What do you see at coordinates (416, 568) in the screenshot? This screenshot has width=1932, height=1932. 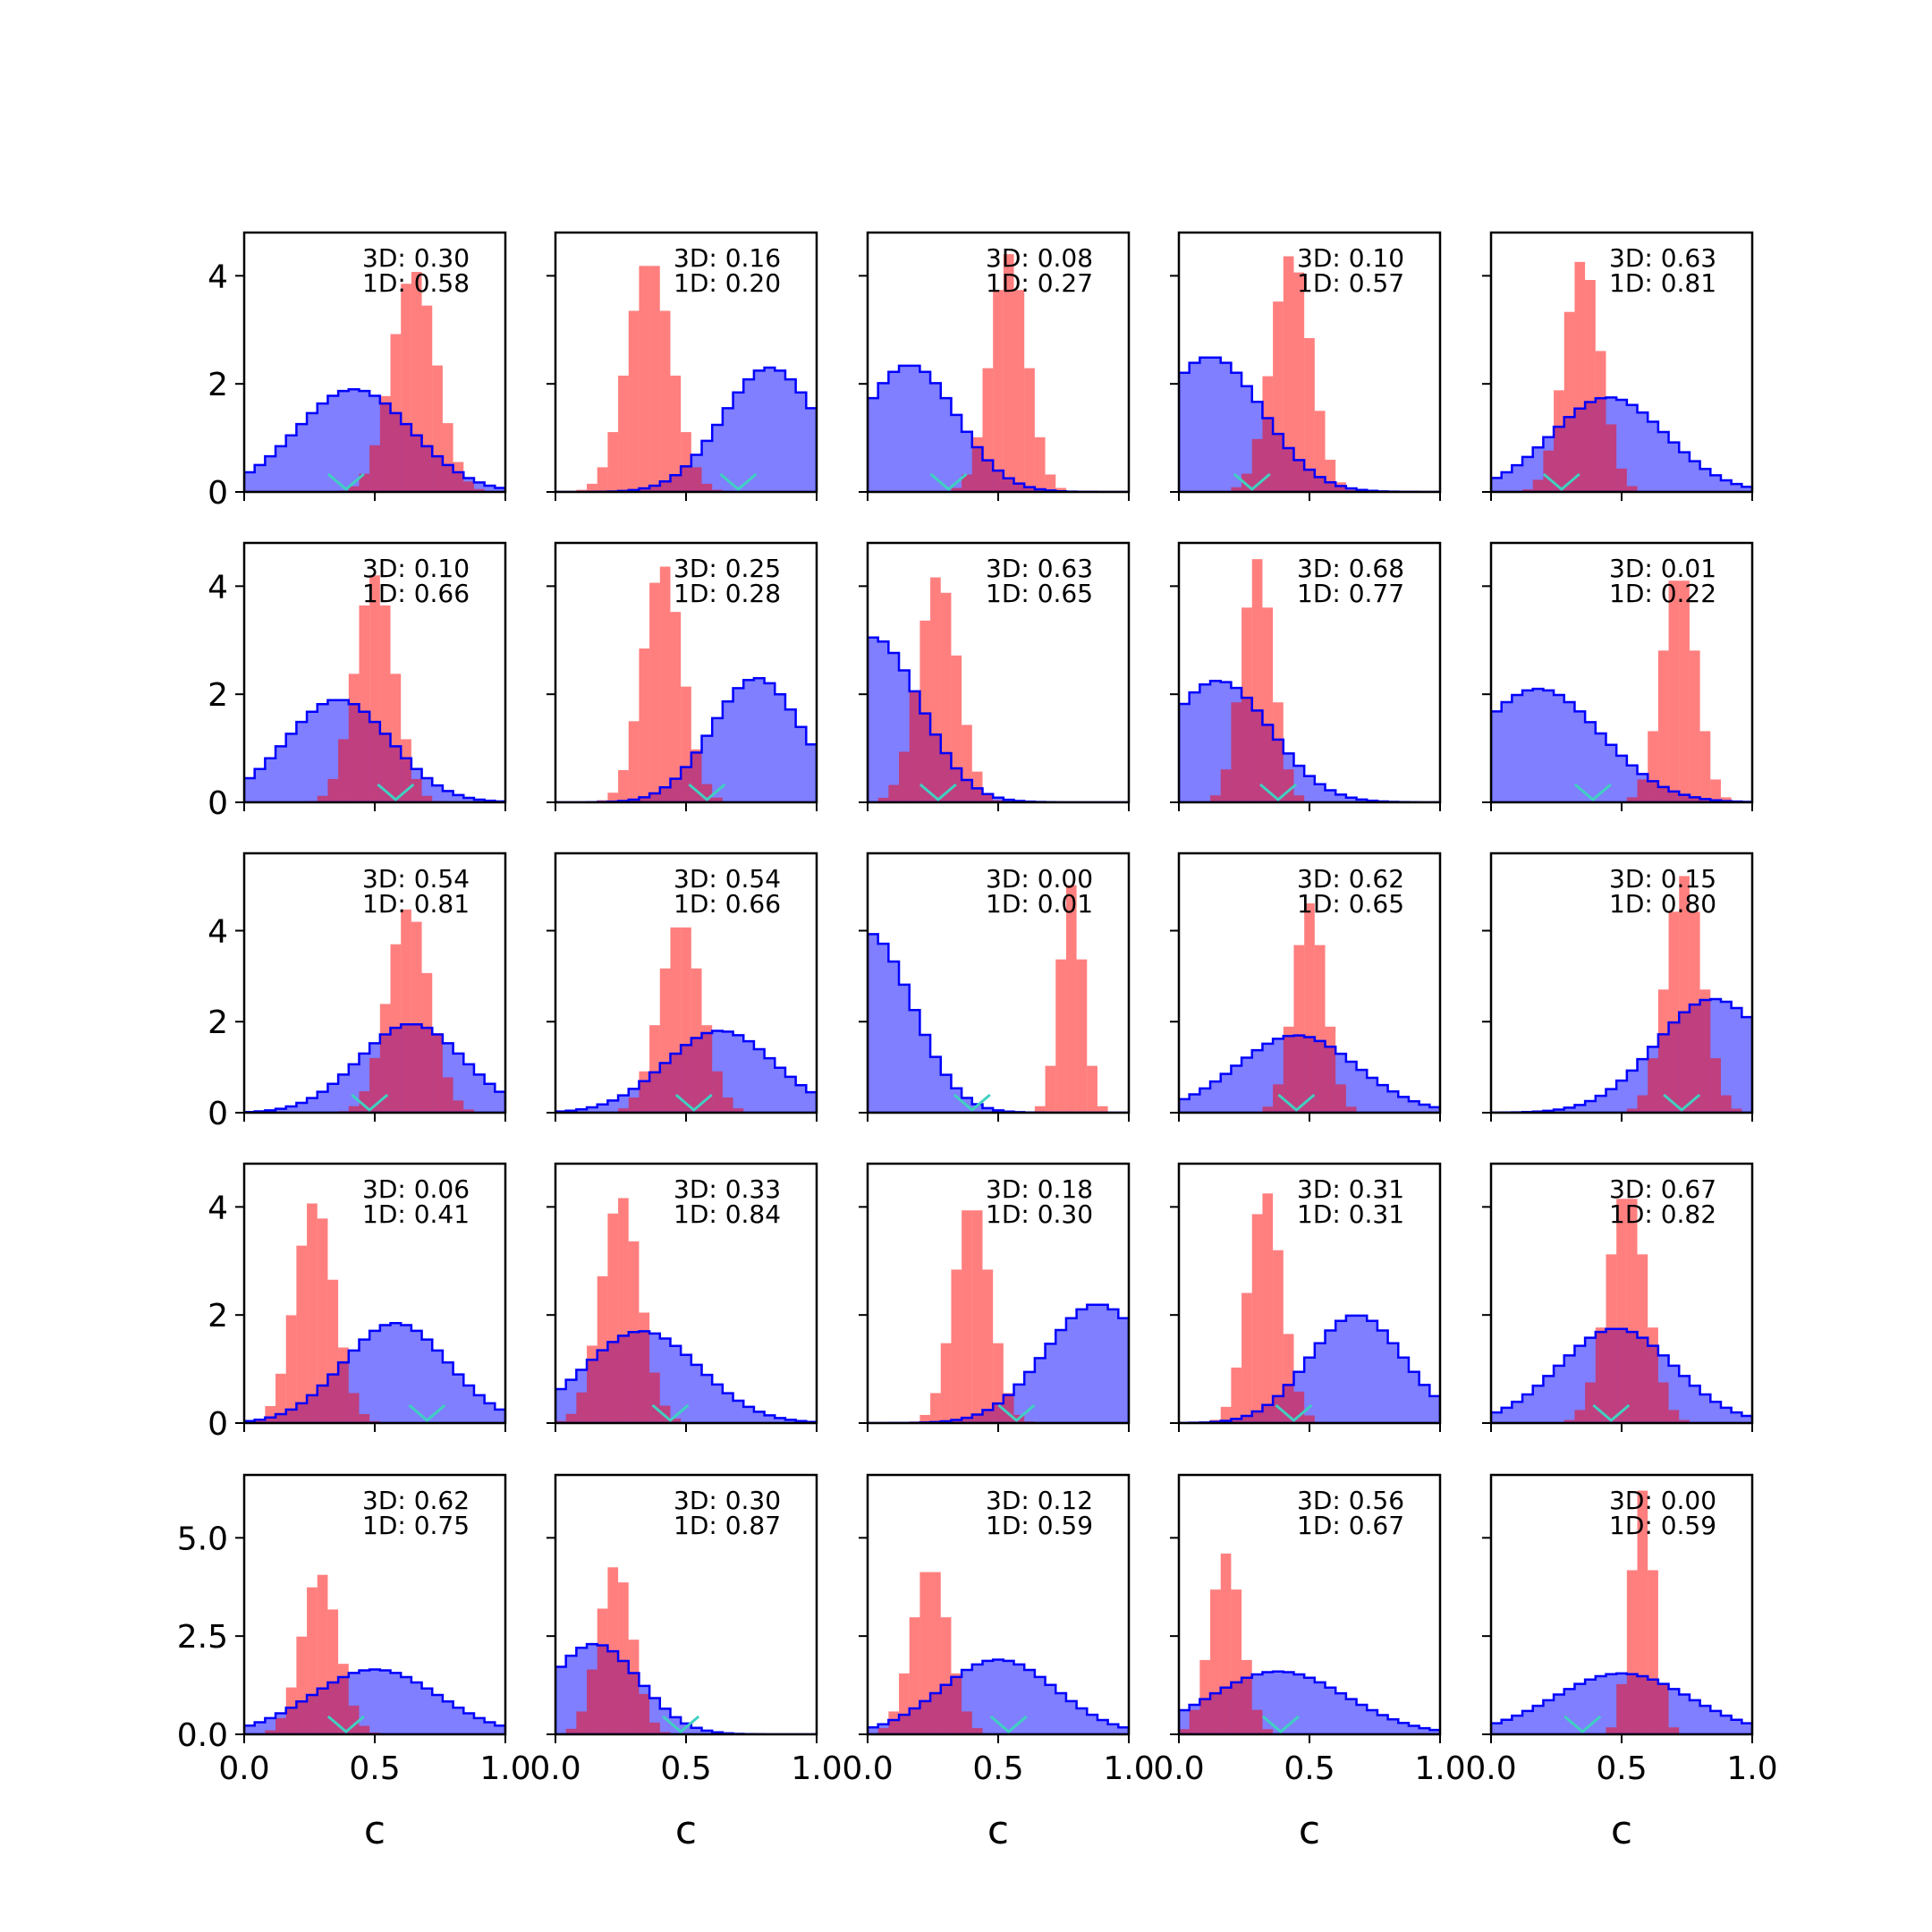 I see `annotation-3d: 3D: 0.10` at bounding box center [416, 568].